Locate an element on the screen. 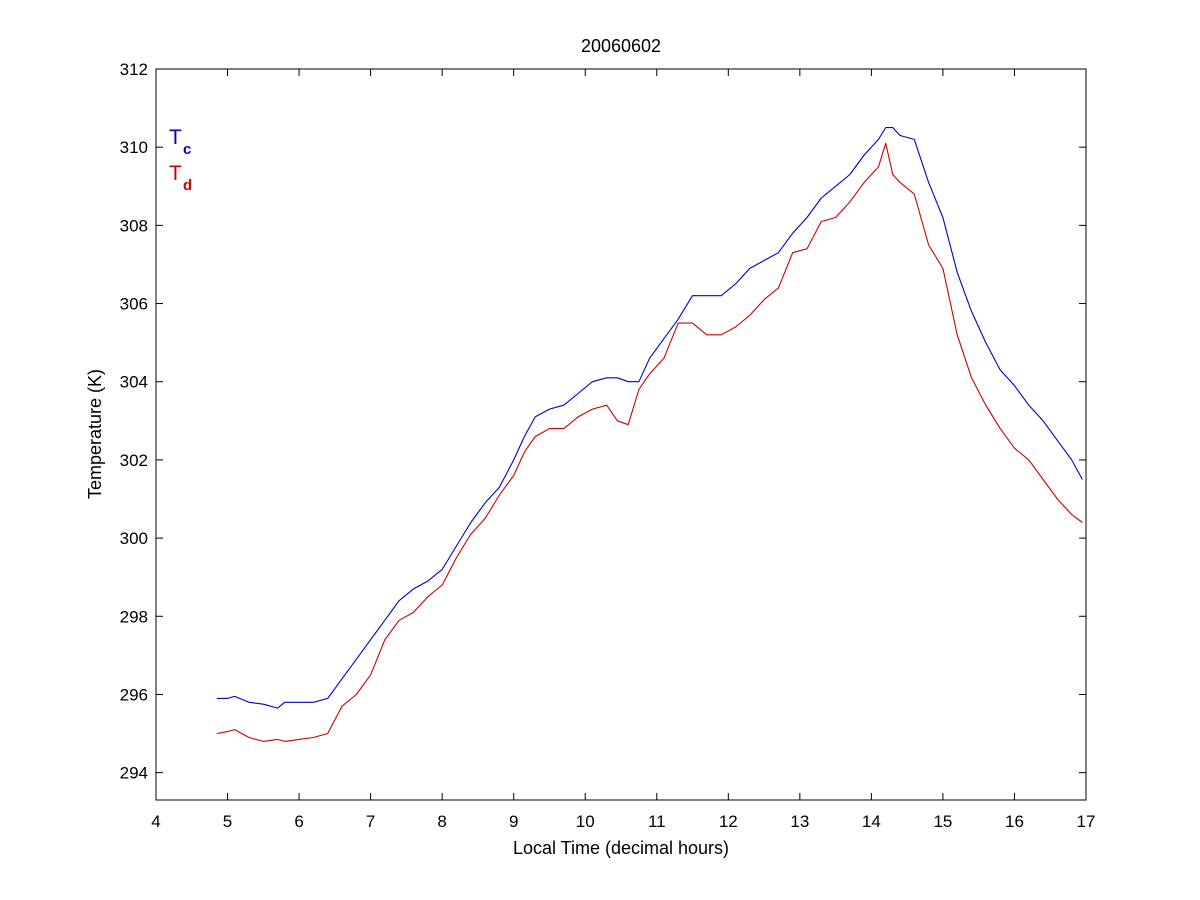  legend-entry-td: T d is located at coordinates (180, 178).